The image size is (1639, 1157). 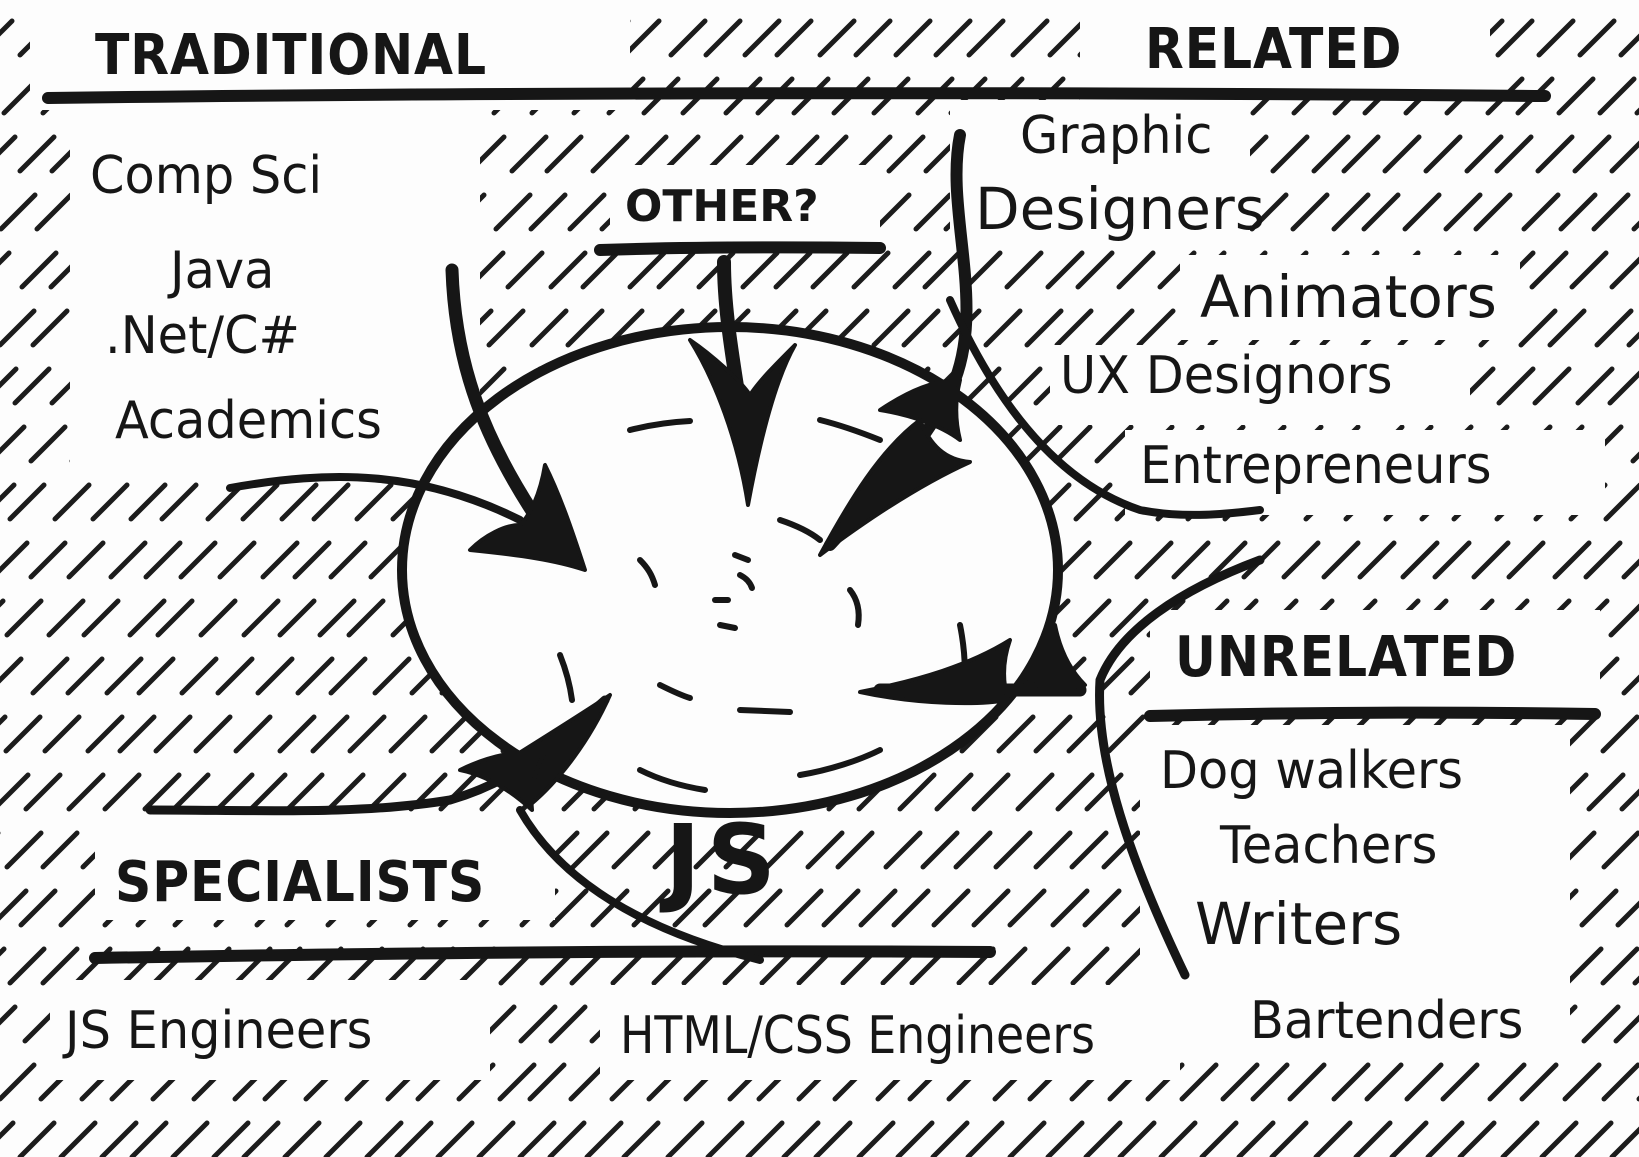 I want to click on unrelated-item: Writers, so click(x=1299, y=924).